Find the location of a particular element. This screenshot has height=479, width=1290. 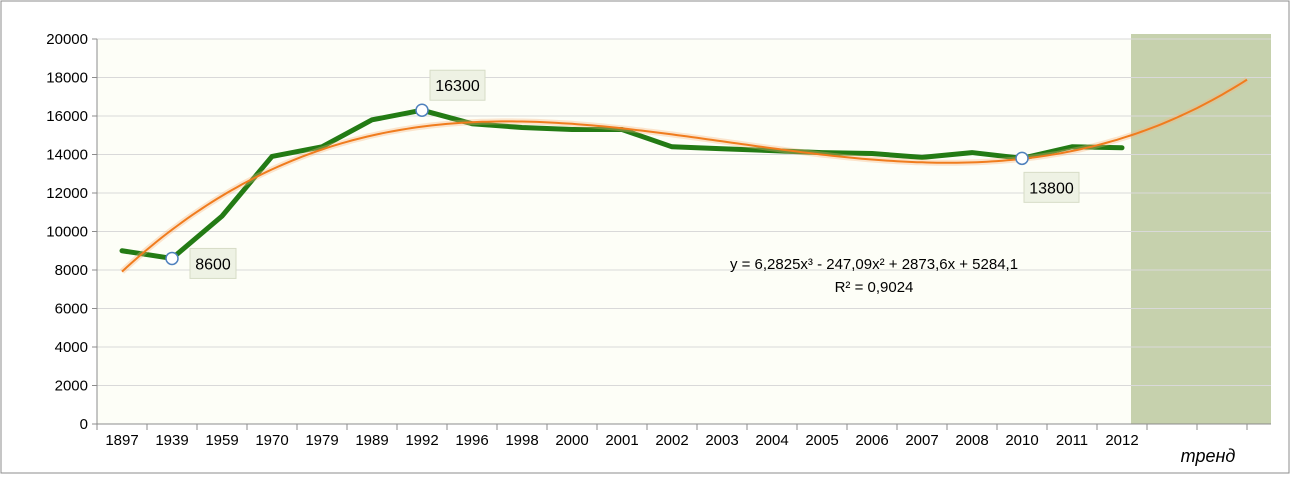

x-tick-label: 2001 is located at coordinates (621, 440).